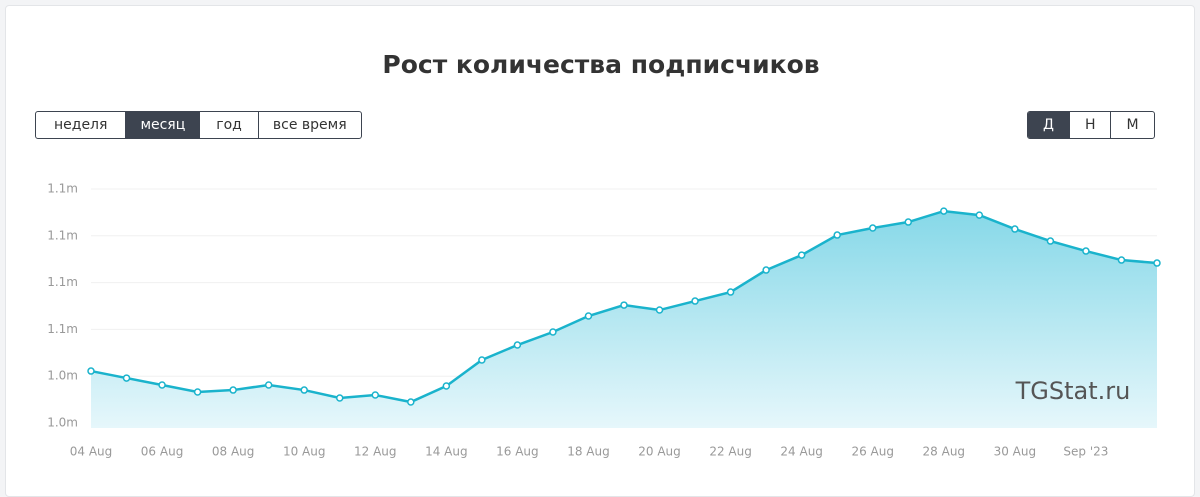 This screenshot has height=497, width=1200. What do you see at coordinates (1131, 125) in the screenshot?
I see `granularity-button: М` at bounding box center [1131, 125].